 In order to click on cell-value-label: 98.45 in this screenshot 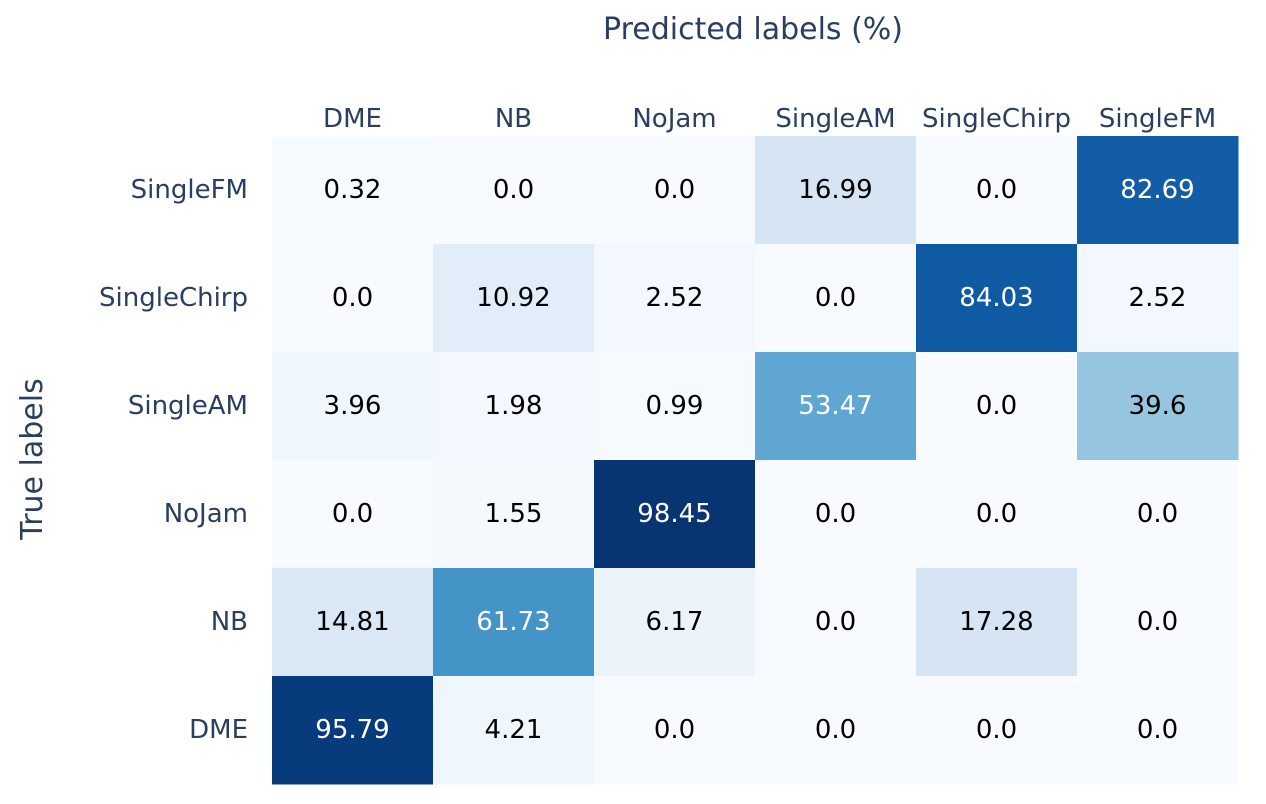, I will do `click(674, 514)`.